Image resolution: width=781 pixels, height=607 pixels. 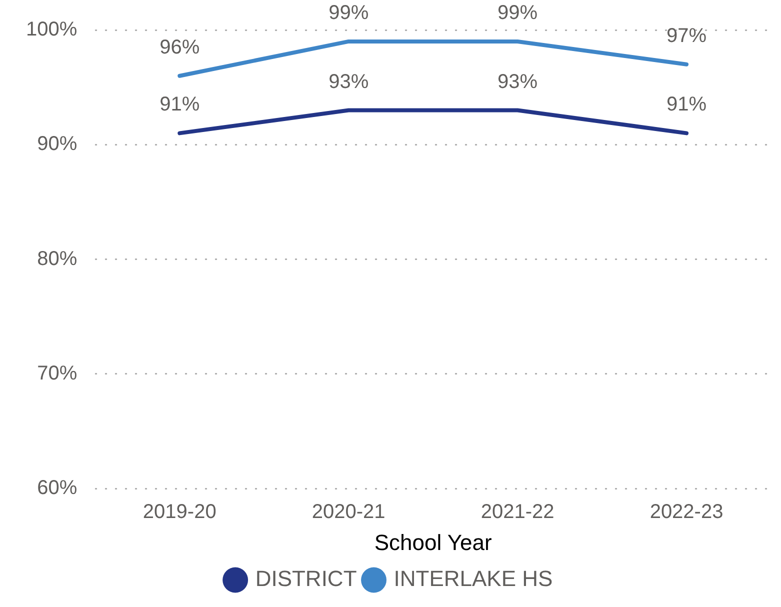 I want to click on y-tick-label: 60%, so click(x=57, y=488).